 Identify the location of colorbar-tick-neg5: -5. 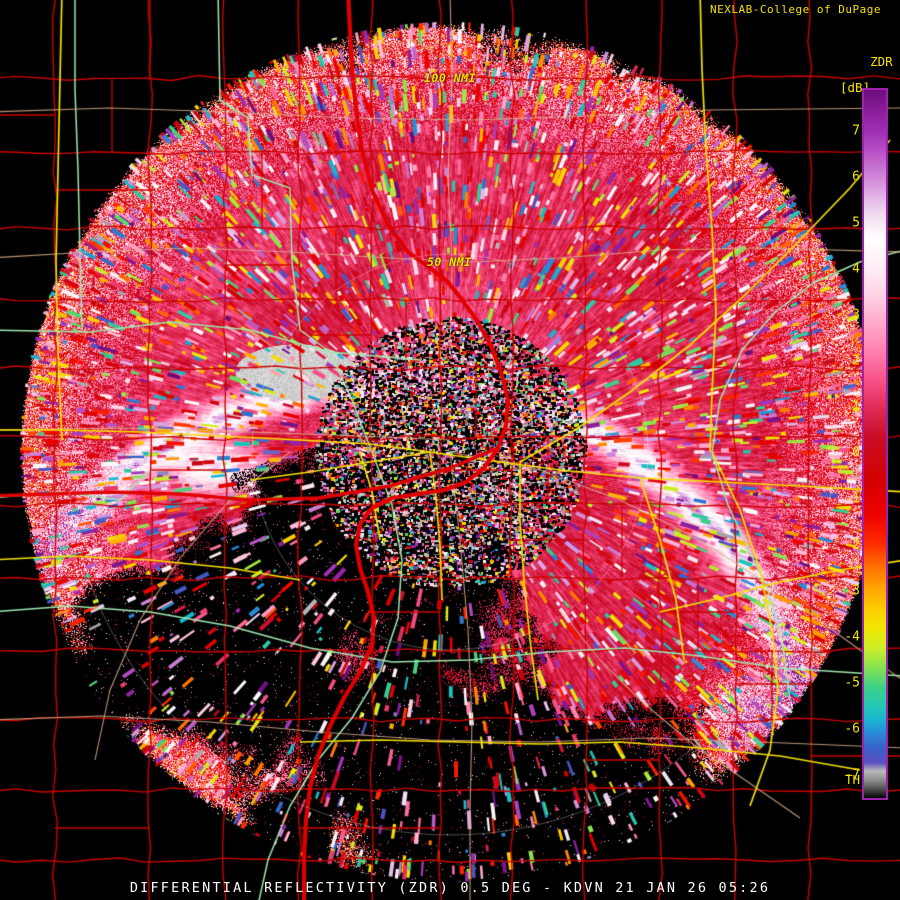
(852, 683).